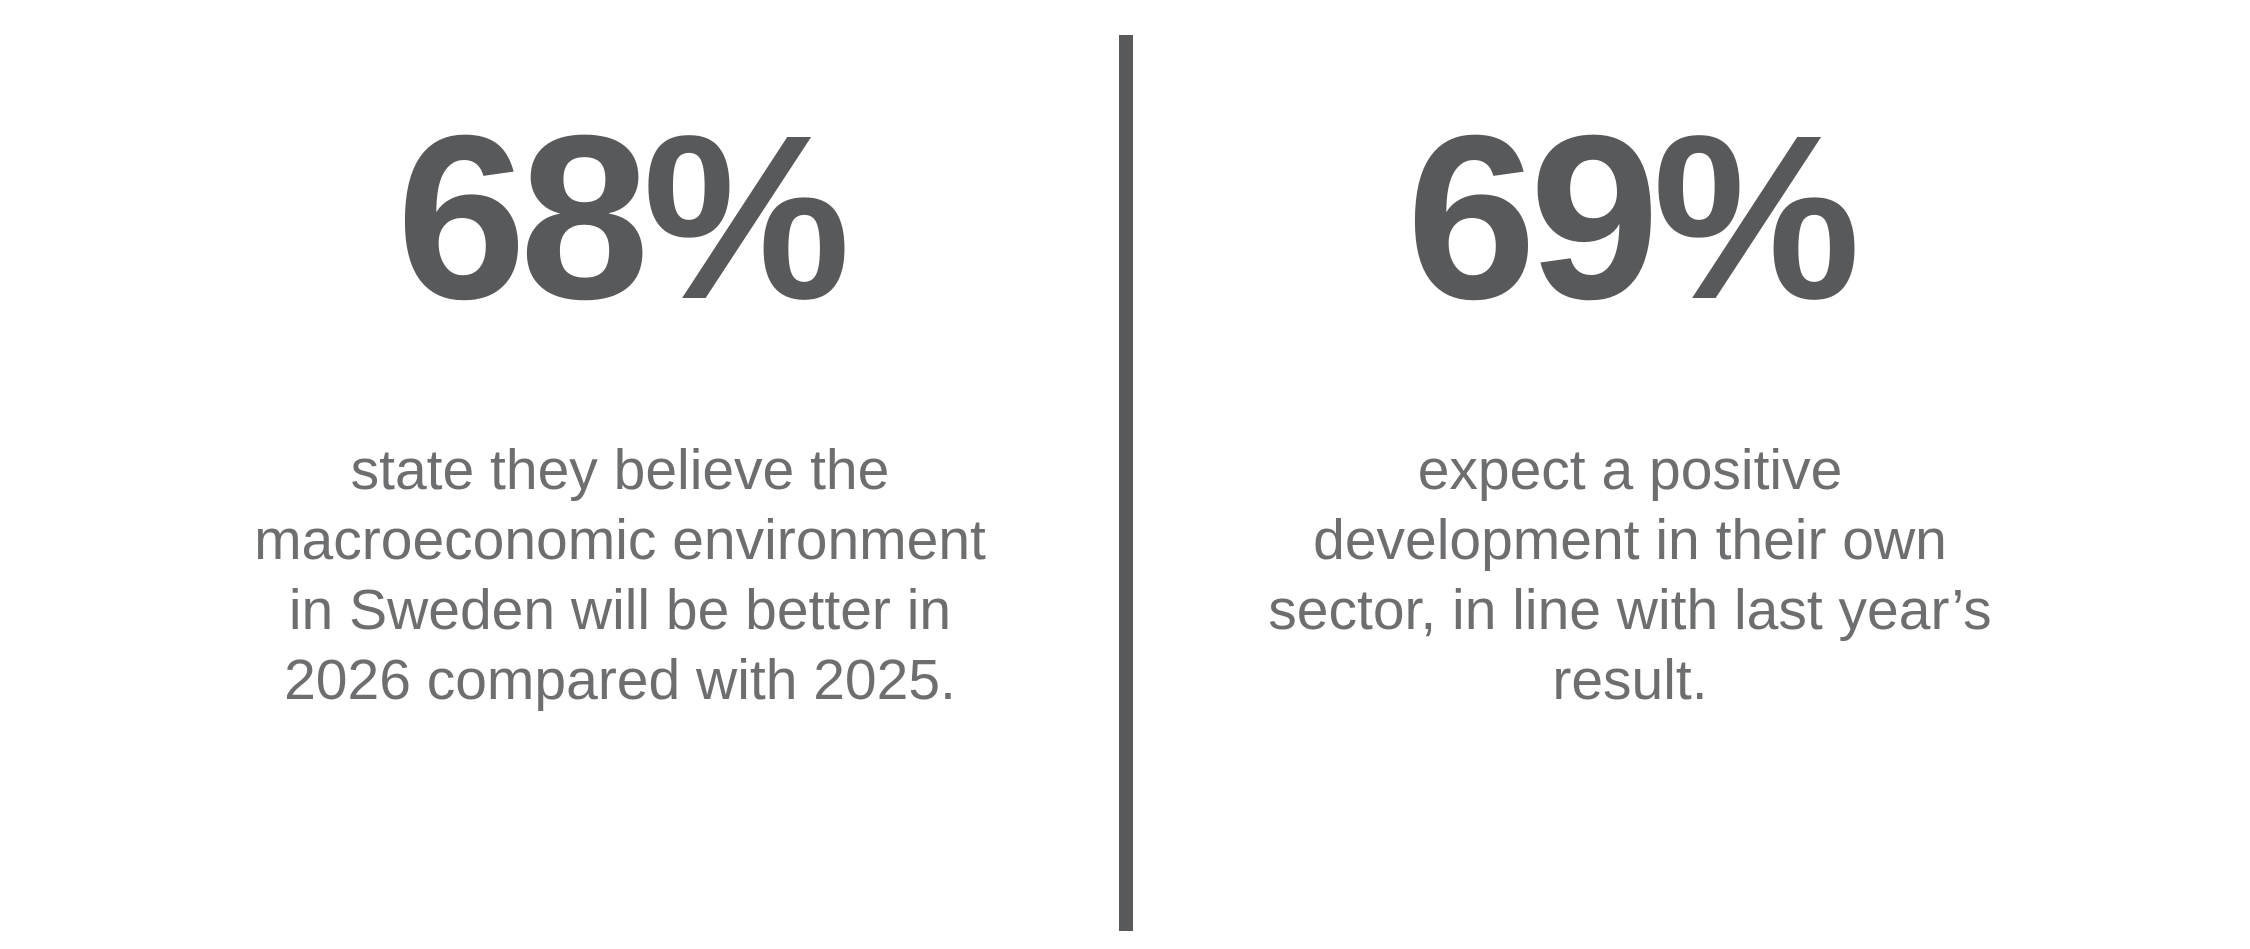  Describe the element at coordinates (620, 540) in the screenshot. I see `stat-description-line: macroeconomic environment` at that location.